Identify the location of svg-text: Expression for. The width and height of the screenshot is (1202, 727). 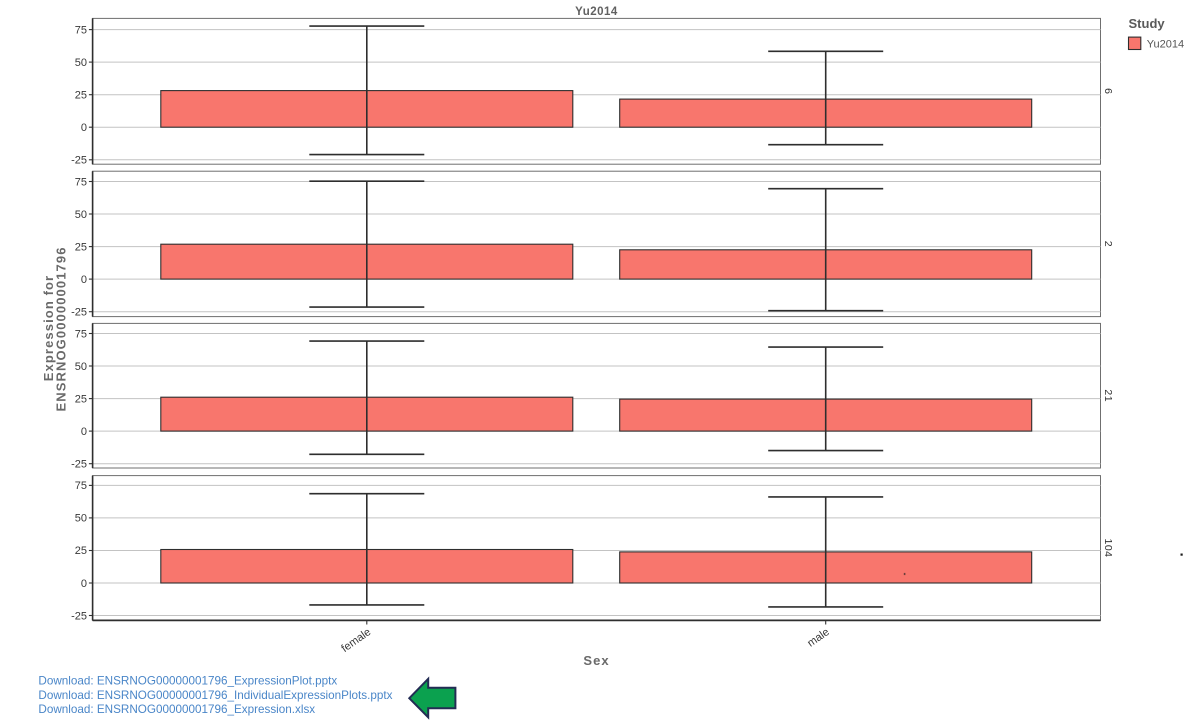
(48, 328).